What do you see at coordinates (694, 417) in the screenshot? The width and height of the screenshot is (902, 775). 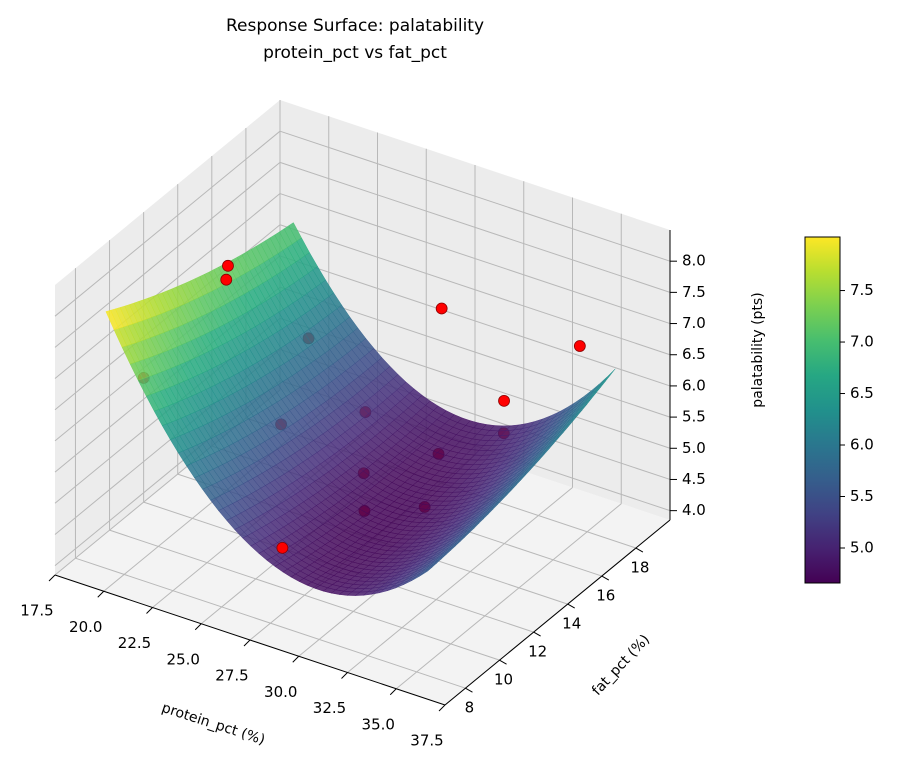 I see `z-tick-label: 5.5` at bounding box center [694, 417].